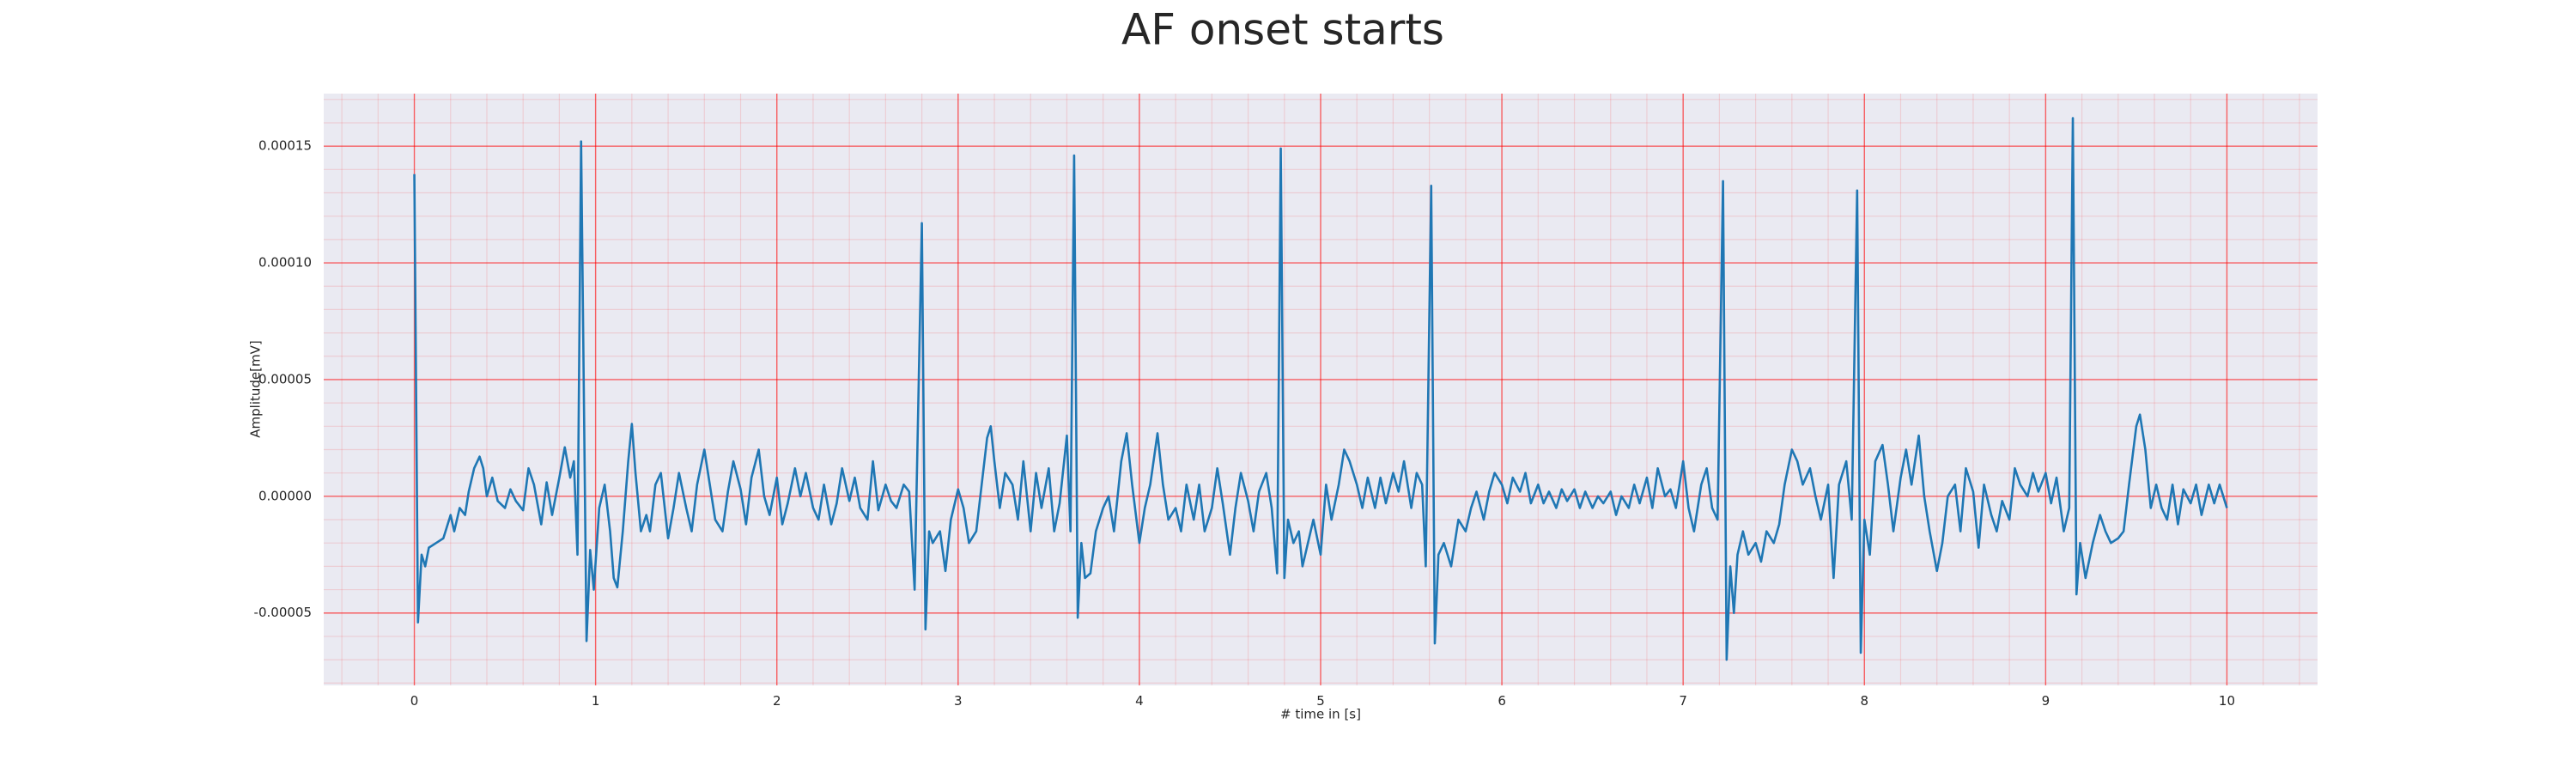 Image resolution: width=2576 pixels, height=773 pixels. What do you see at coordinates (596, 701) in the screenshot?
I see `x-tick-label: 1` at bounding box center [596, 701].